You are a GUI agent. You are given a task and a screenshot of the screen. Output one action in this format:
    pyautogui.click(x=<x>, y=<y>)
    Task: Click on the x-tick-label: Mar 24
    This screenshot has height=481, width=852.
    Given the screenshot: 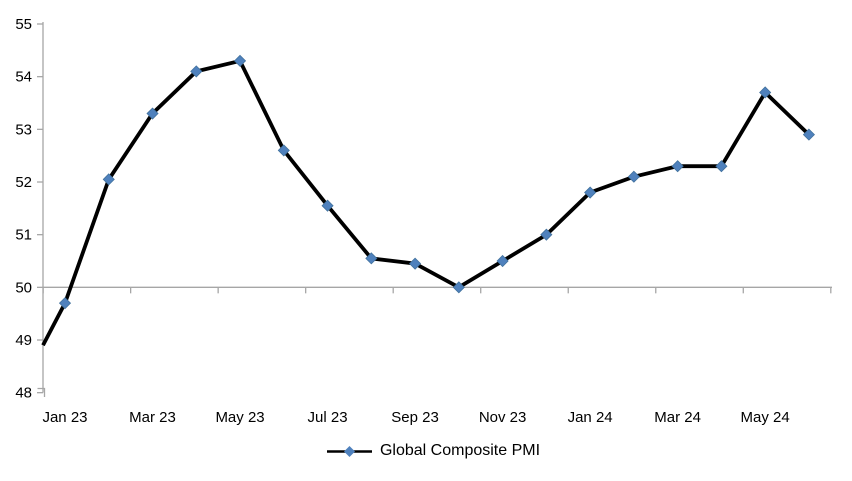 What is the action you would take?
    pyautogui.click(x=677, y=417)
    